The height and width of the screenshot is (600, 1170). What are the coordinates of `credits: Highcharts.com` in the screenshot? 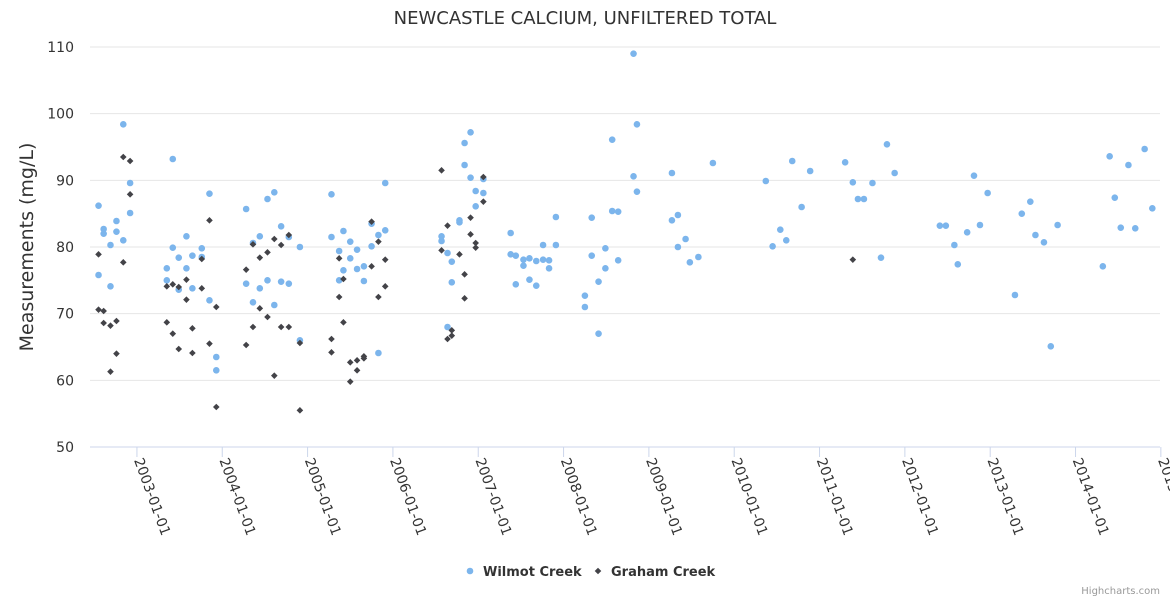 It's located at (1120, 591).